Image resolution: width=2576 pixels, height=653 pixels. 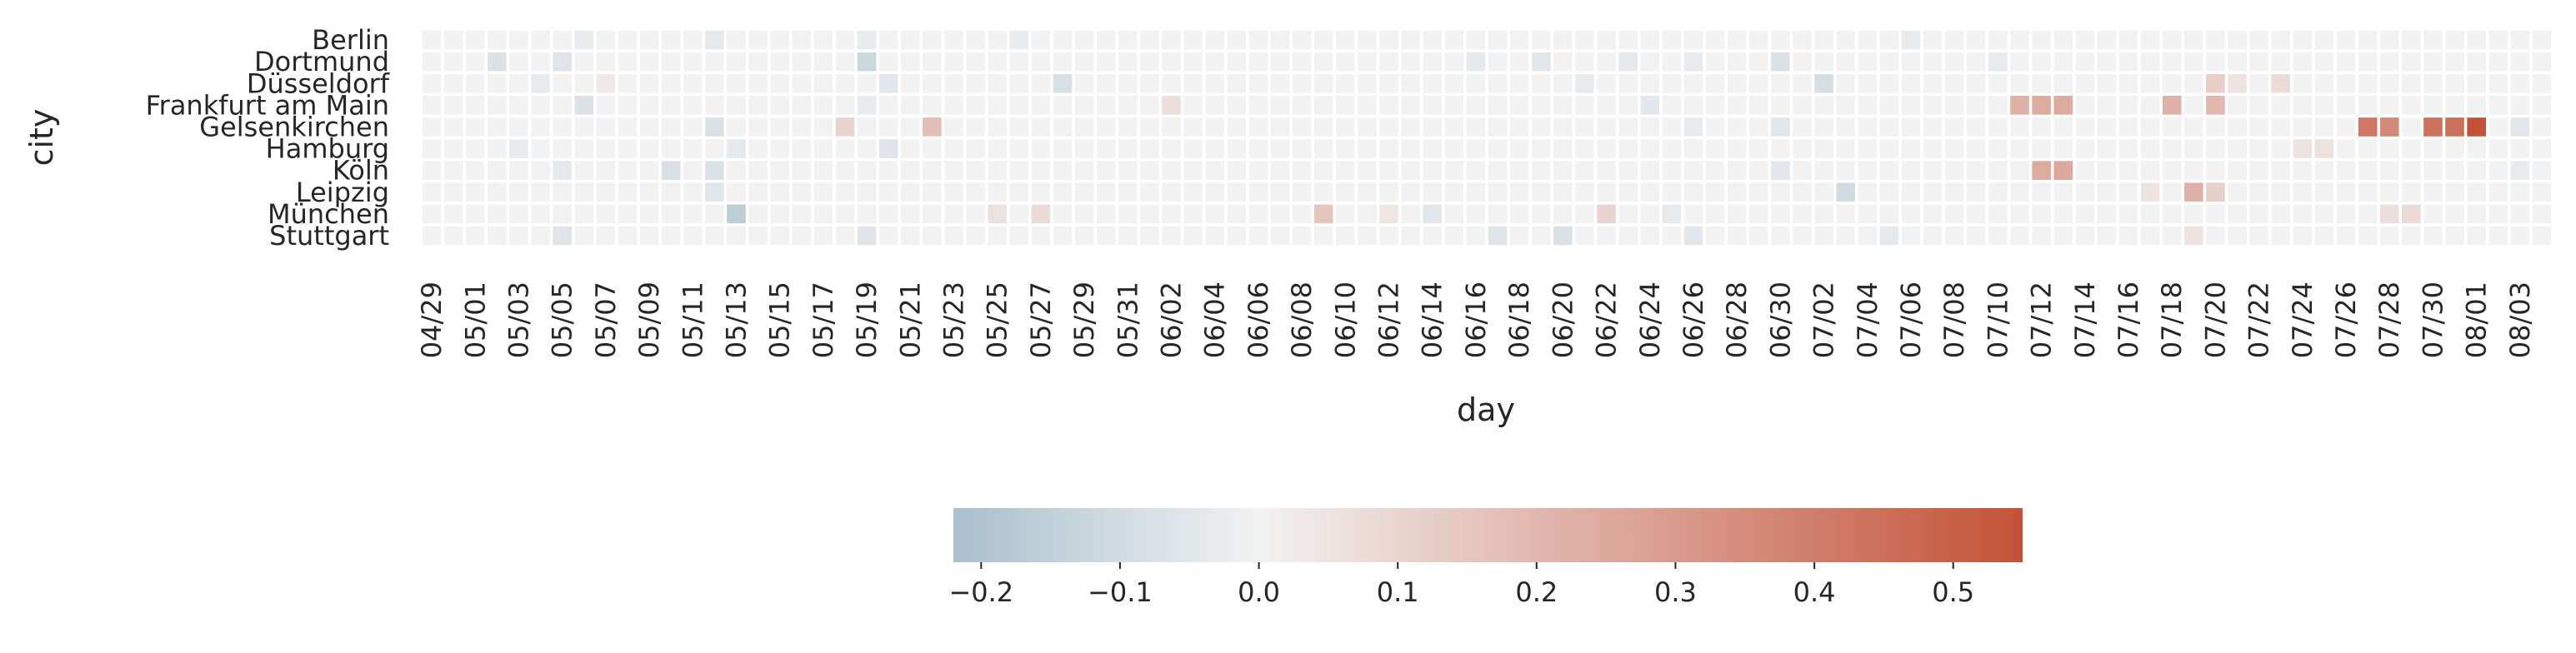 What do you see at coordinates (432, 320) in the screenshot?
I see `x-tick-label: 04/29` at bounding box center [432, 320].